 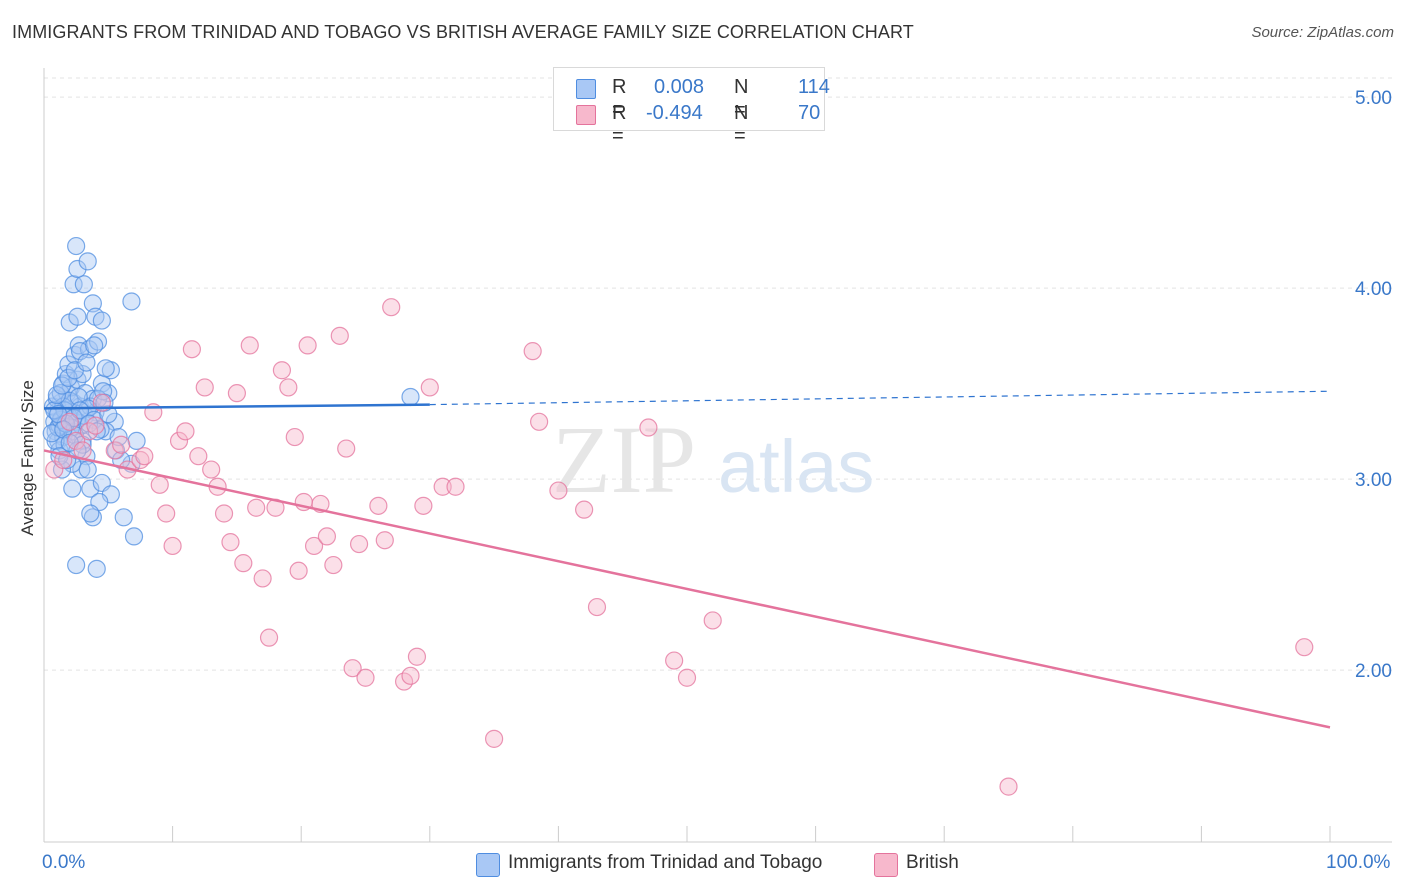 What do you see at coordinates (814, 87) in the screenshot?
I see `legend-n-value: 114` at bounding box center [814, 87].